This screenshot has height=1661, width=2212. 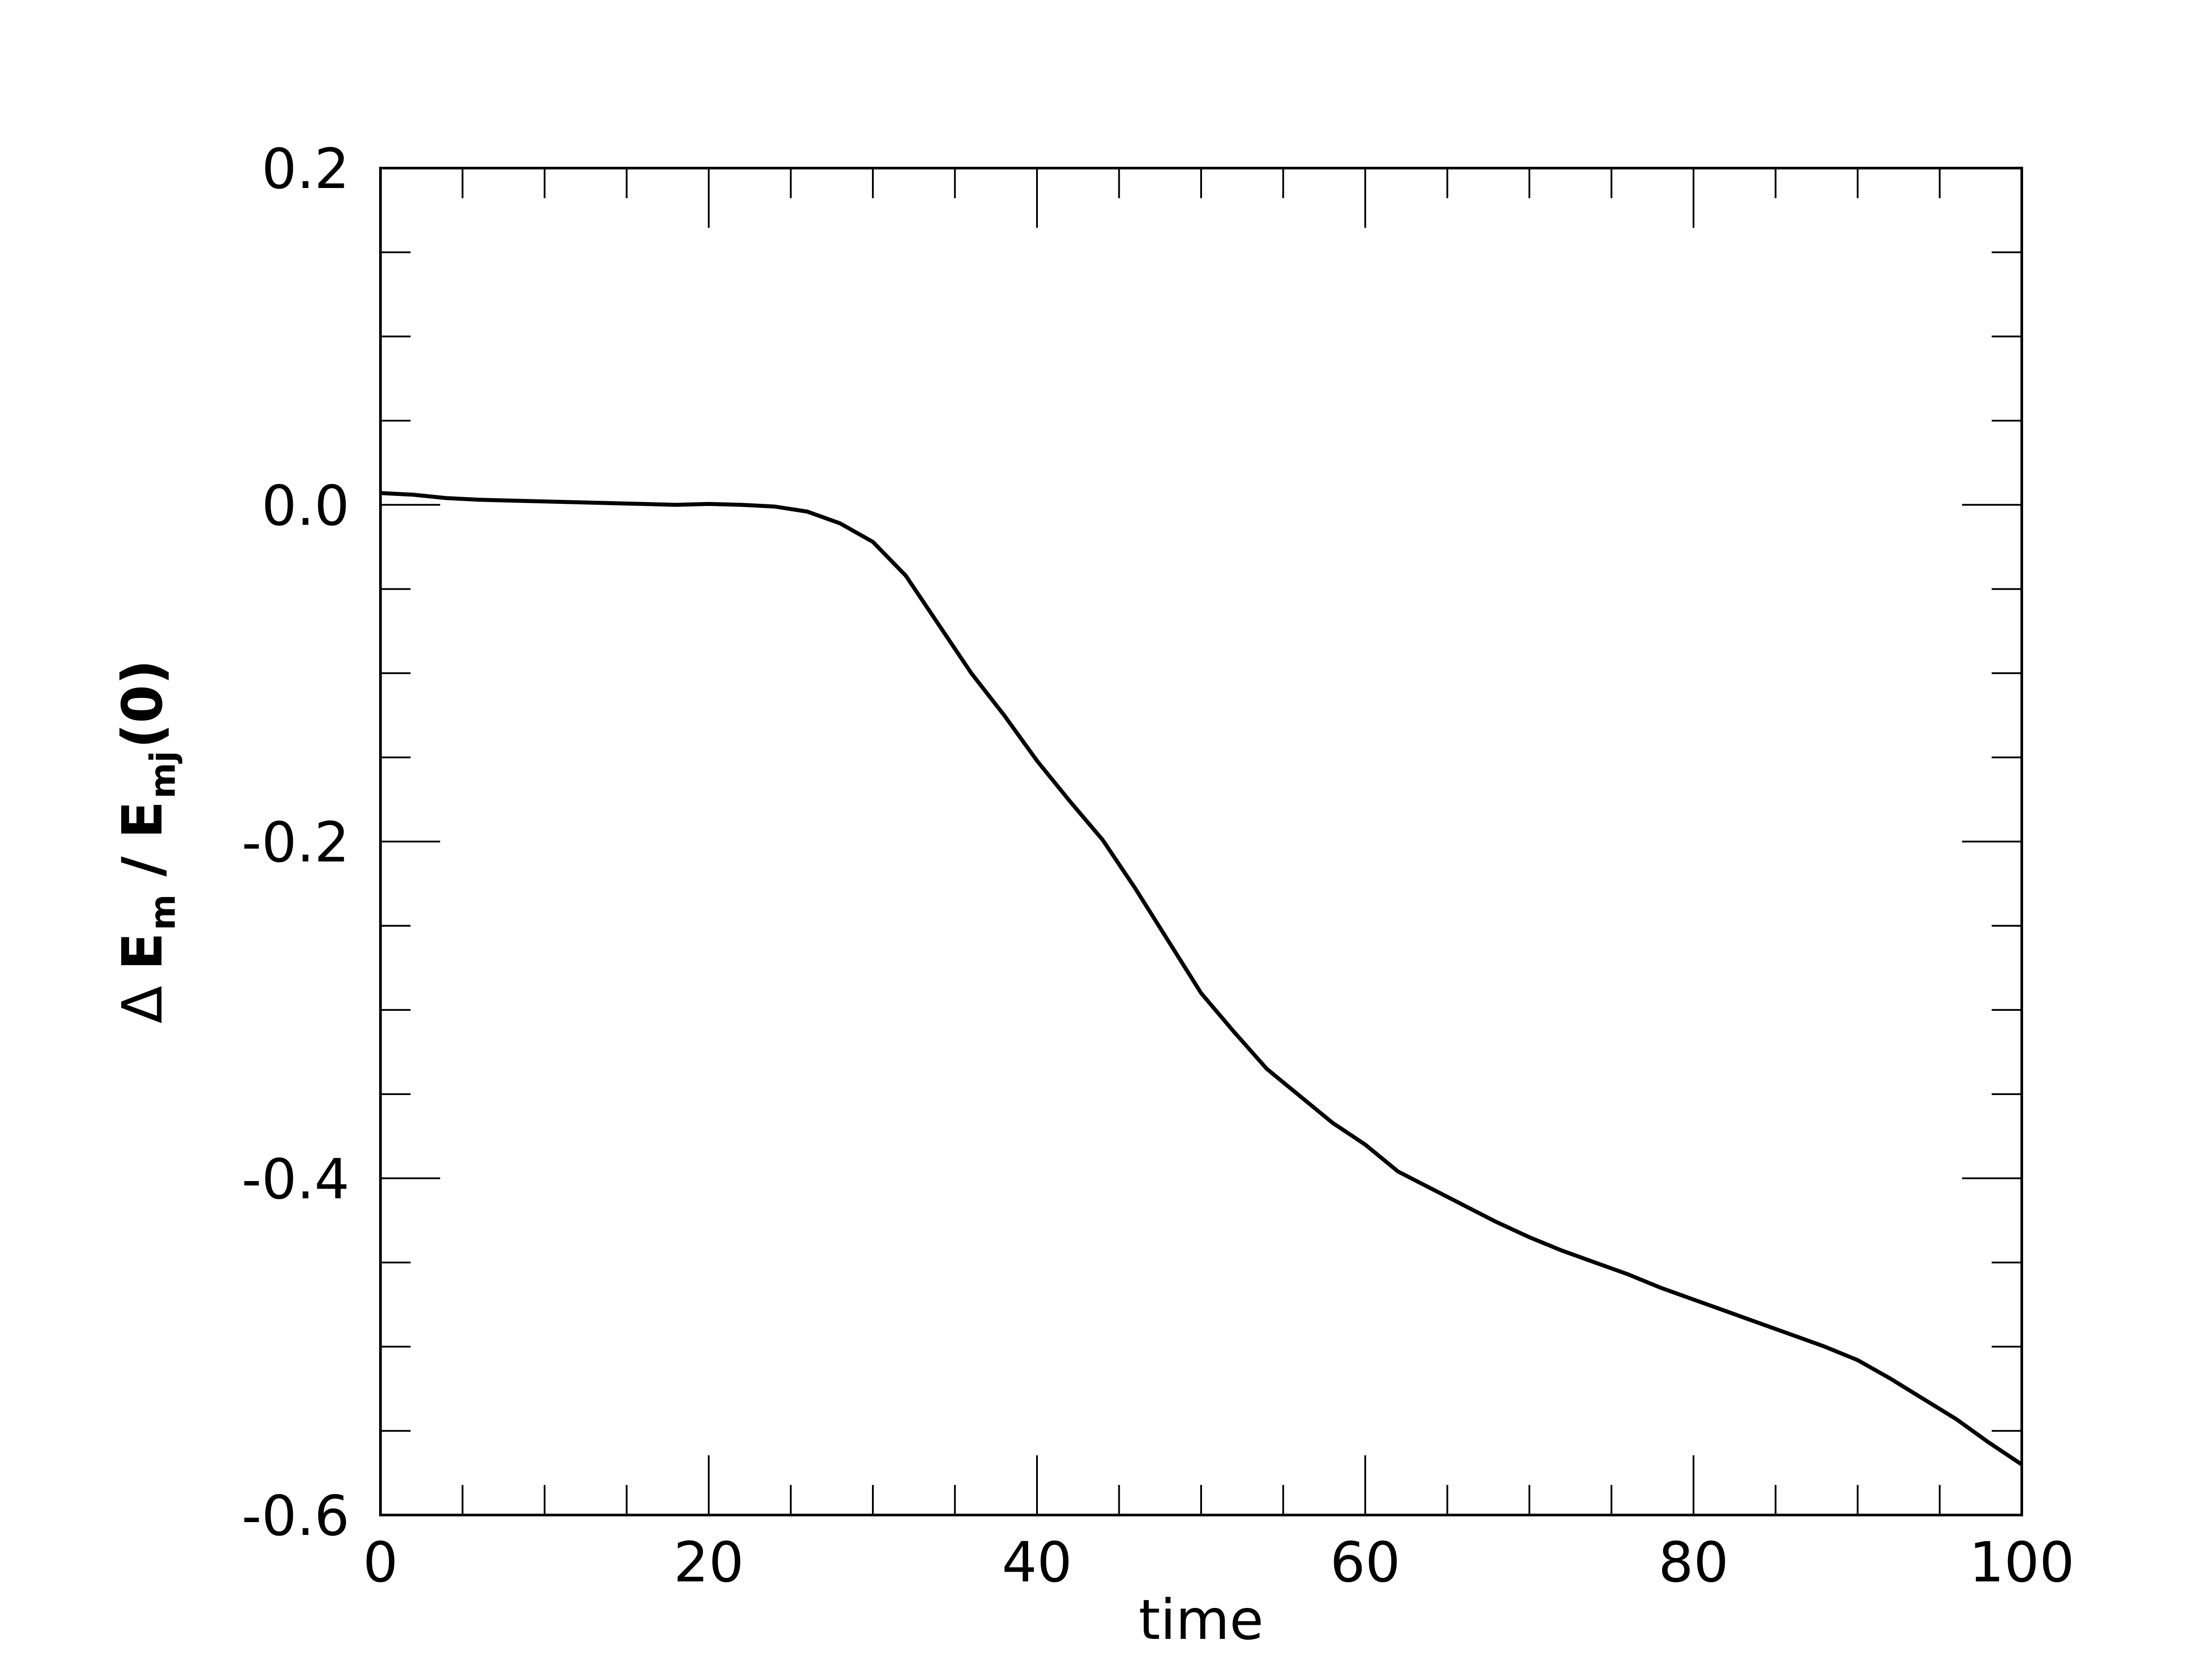 What do you see at coordinates (143, 951) in the screenshot?
I see `y-axis-energy: E` at bounding box center [143, 951].